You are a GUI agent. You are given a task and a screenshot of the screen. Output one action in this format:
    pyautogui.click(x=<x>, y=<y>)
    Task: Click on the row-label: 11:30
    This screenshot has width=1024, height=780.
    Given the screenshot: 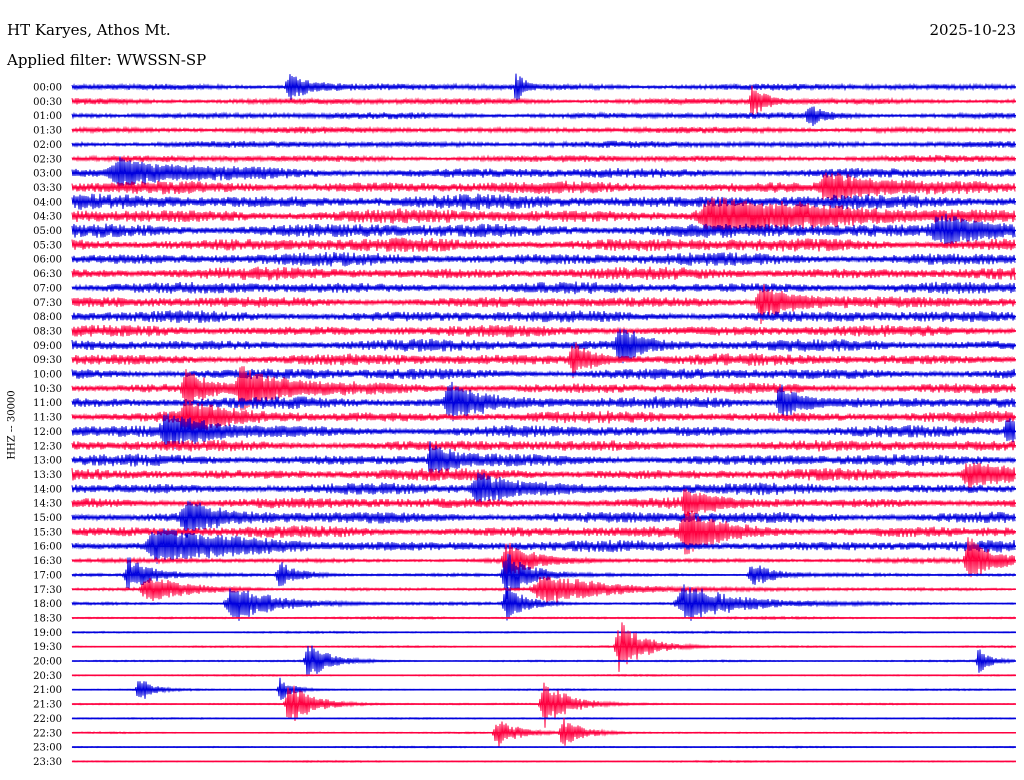 What is the action you would take?
    pyautogui.click(x=47, y=418)
    